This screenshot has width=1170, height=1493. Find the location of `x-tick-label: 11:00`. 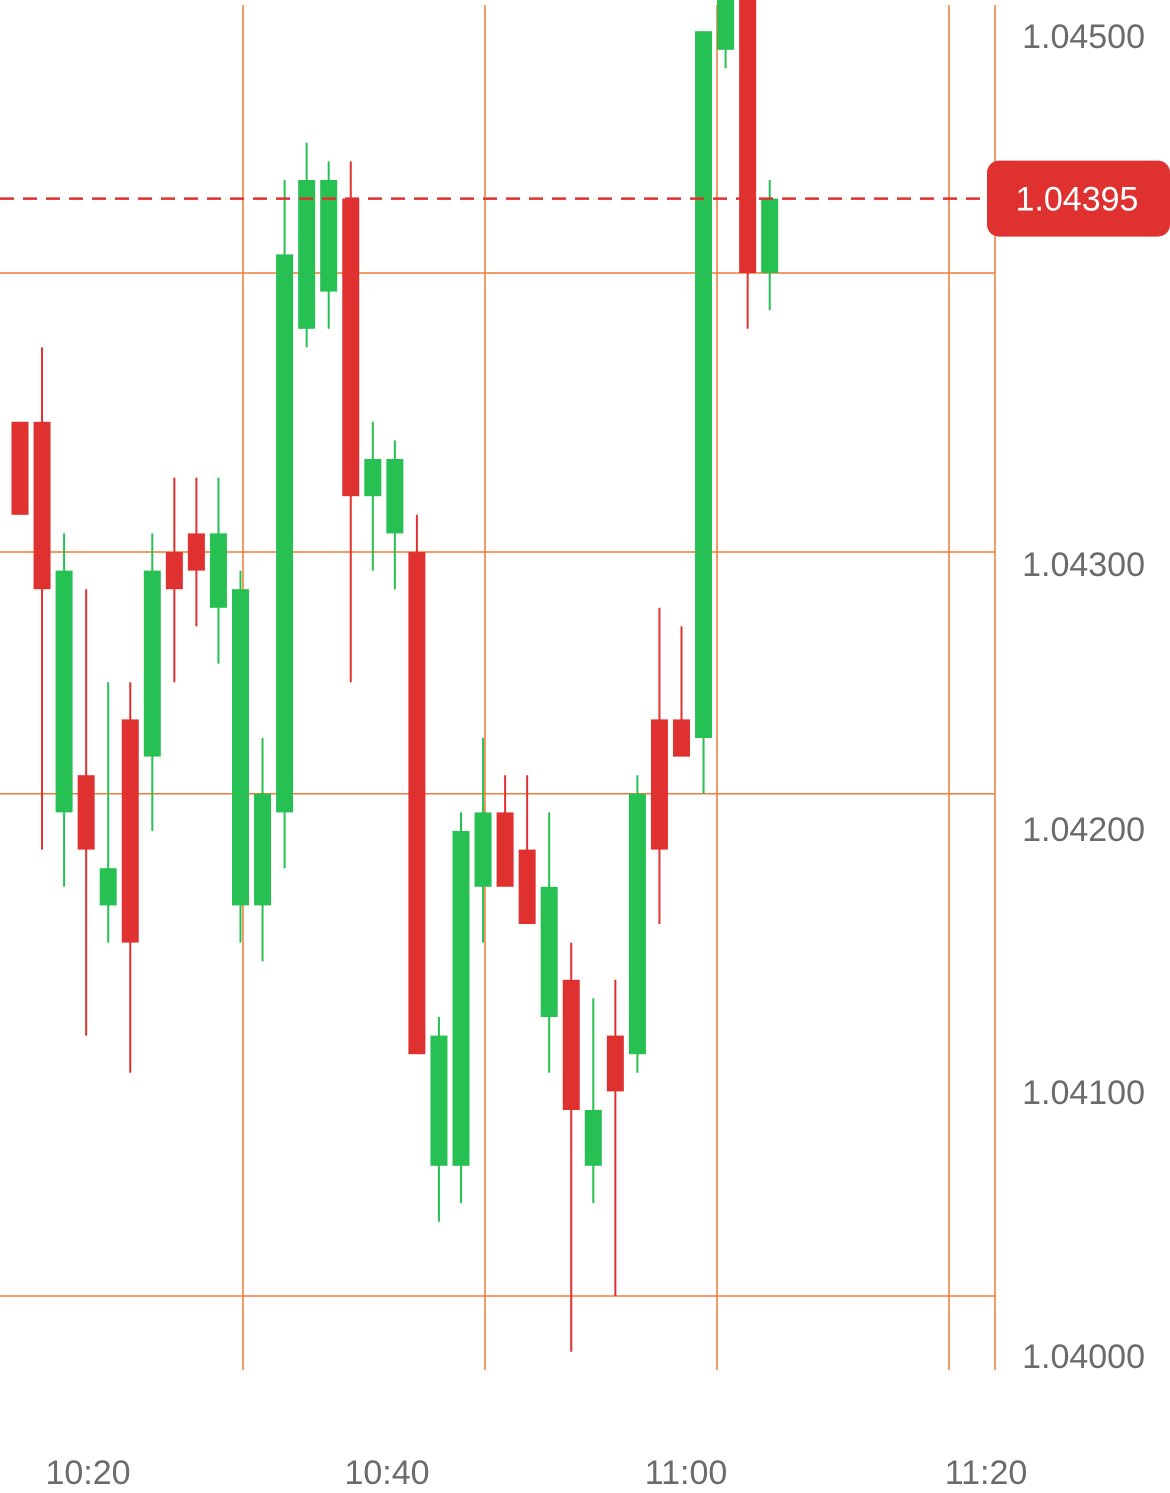

x-tick-label: 11:00 is located at coordinates (686, 1471).